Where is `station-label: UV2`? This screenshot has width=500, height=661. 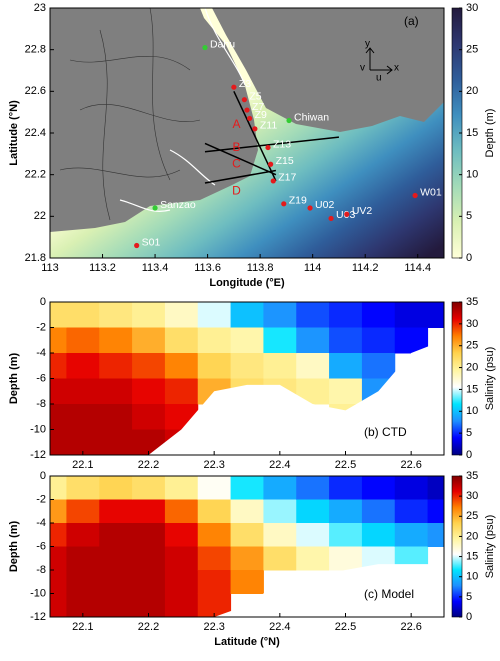
station-label: UV2 is located at coordinates (362, 211).